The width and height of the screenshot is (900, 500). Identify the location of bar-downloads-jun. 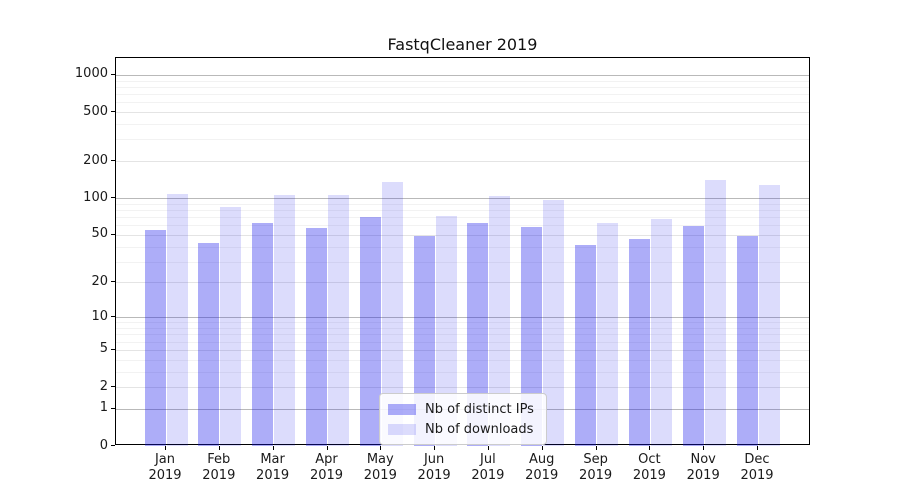
(446, 330).